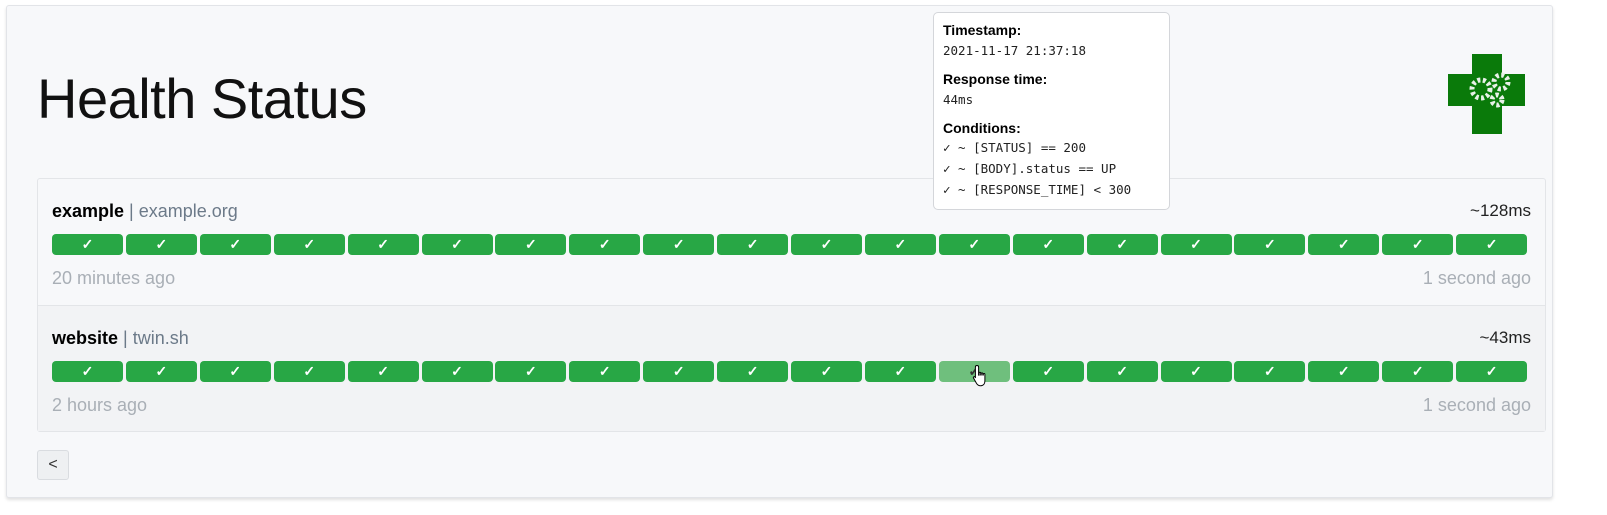 The image size is (1607, 515). I want to click on average-response-time: ~43ms, so click(1505, 337).